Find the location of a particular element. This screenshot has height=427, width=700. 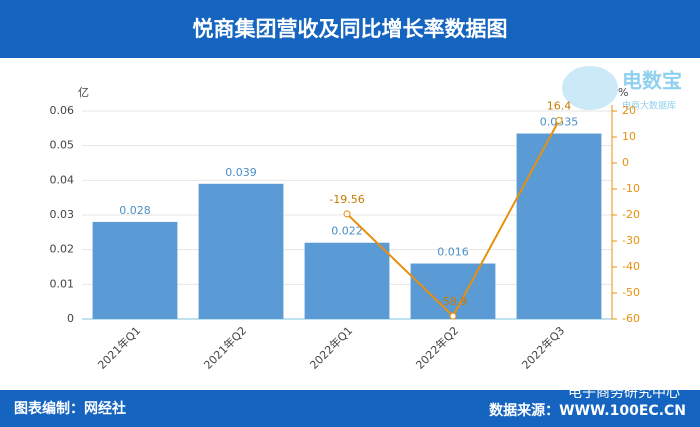

value-label: 0.022 is located at coordinates (347, 231).